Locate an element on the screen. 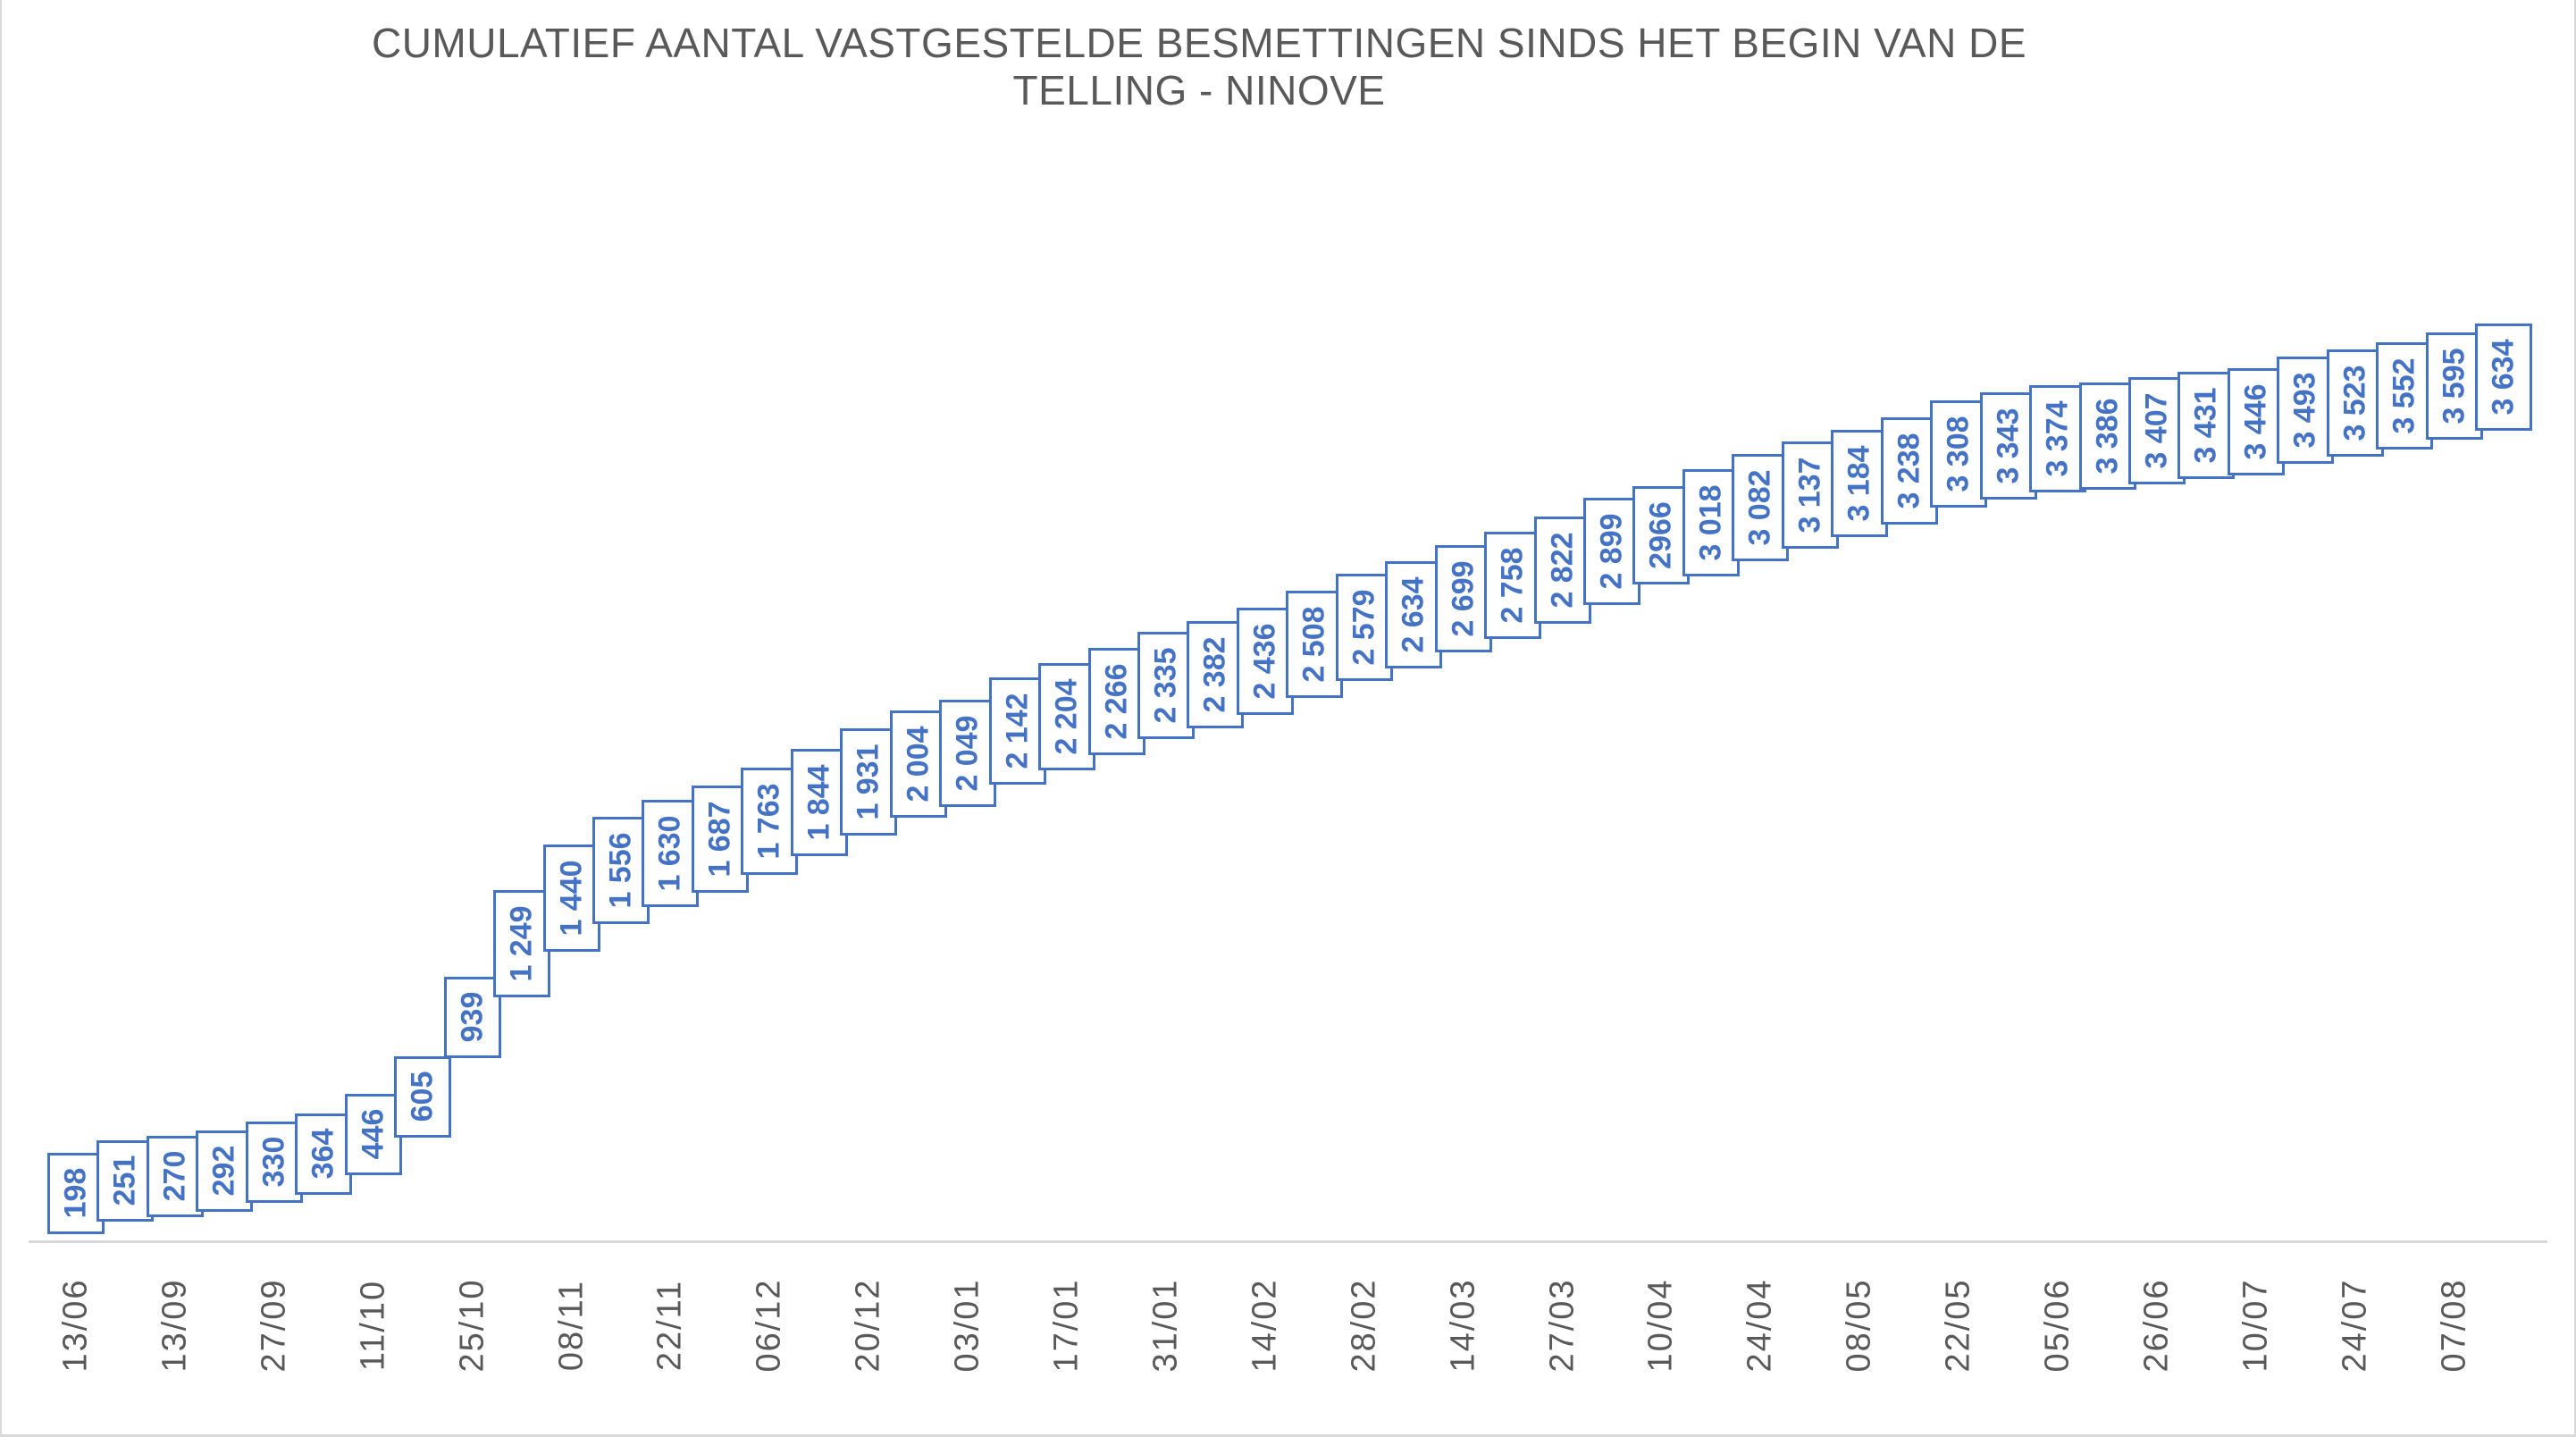 This screenshot has width=2576, height=1437. data-label-box: 2 049 is located at coordinates (968, 754).